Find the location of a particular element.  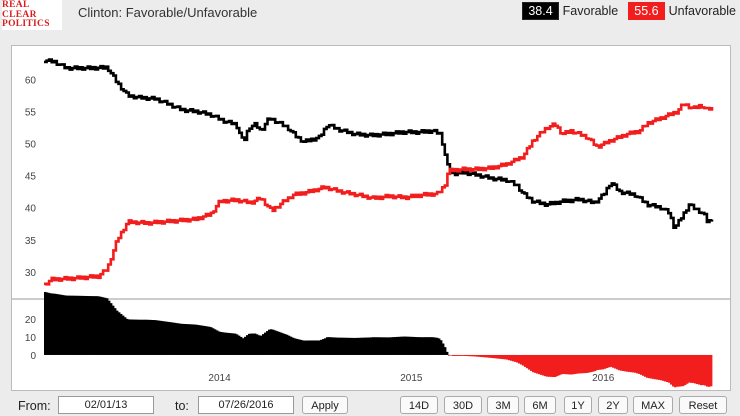

chart-title: Clinton: Favorable/Unfavorable is located at coordinates (168, 12).